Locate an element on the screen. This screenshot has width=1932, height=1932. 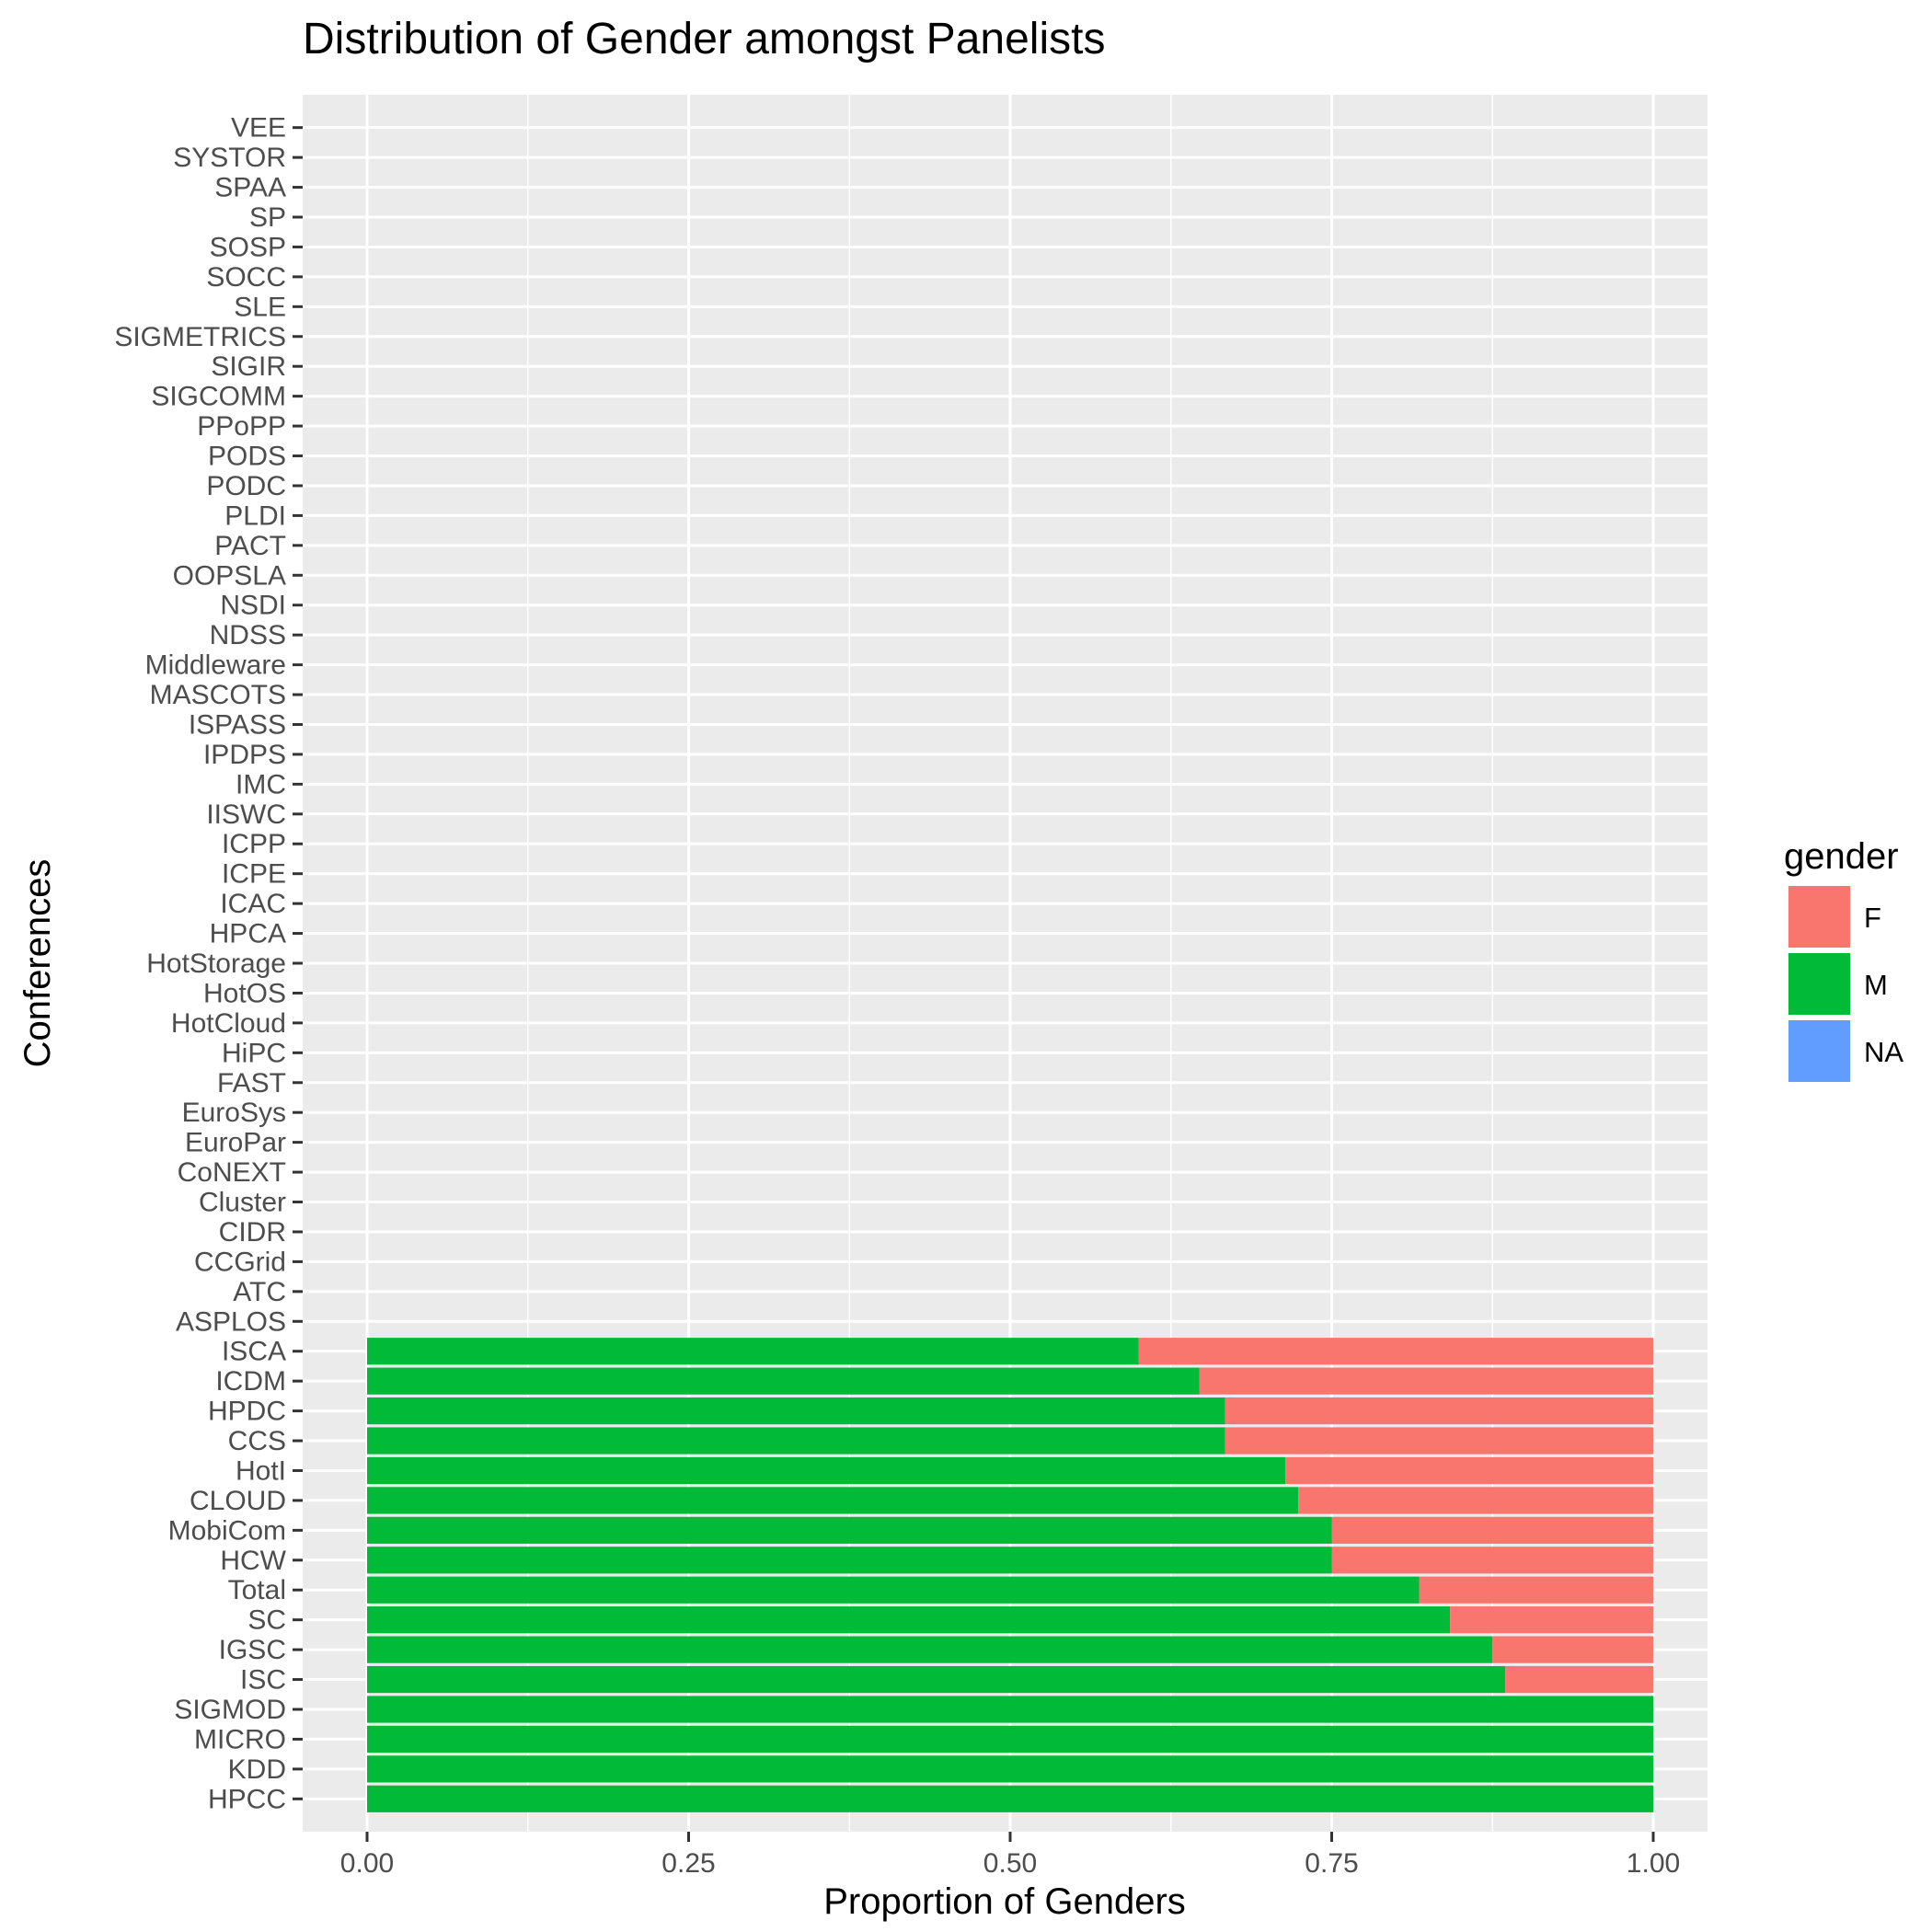
bar-m-micro is located at coordinates (1010, 1739).